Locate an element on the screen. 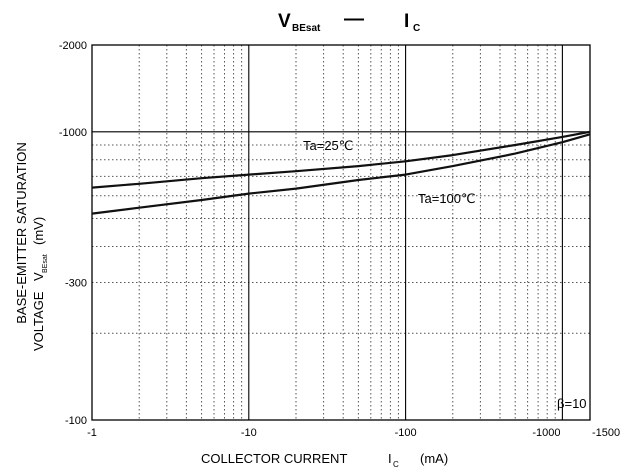 The image size is (629, 473). y-axis-label-line2: VOLTAGE is located at coordinates (38, 321).